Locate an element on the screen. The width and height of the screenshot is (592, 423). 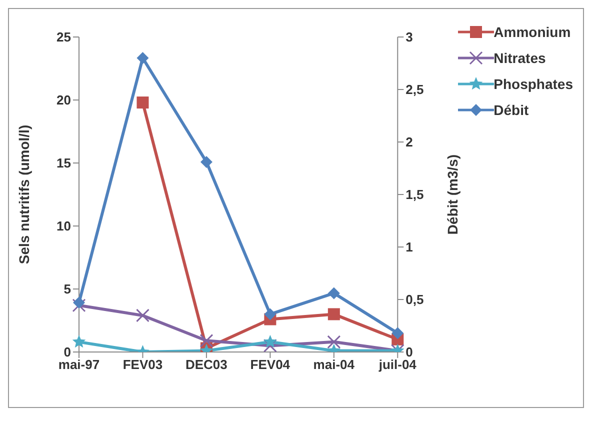
x-tick-label: DEC03 is located at coordinates (206, 364).